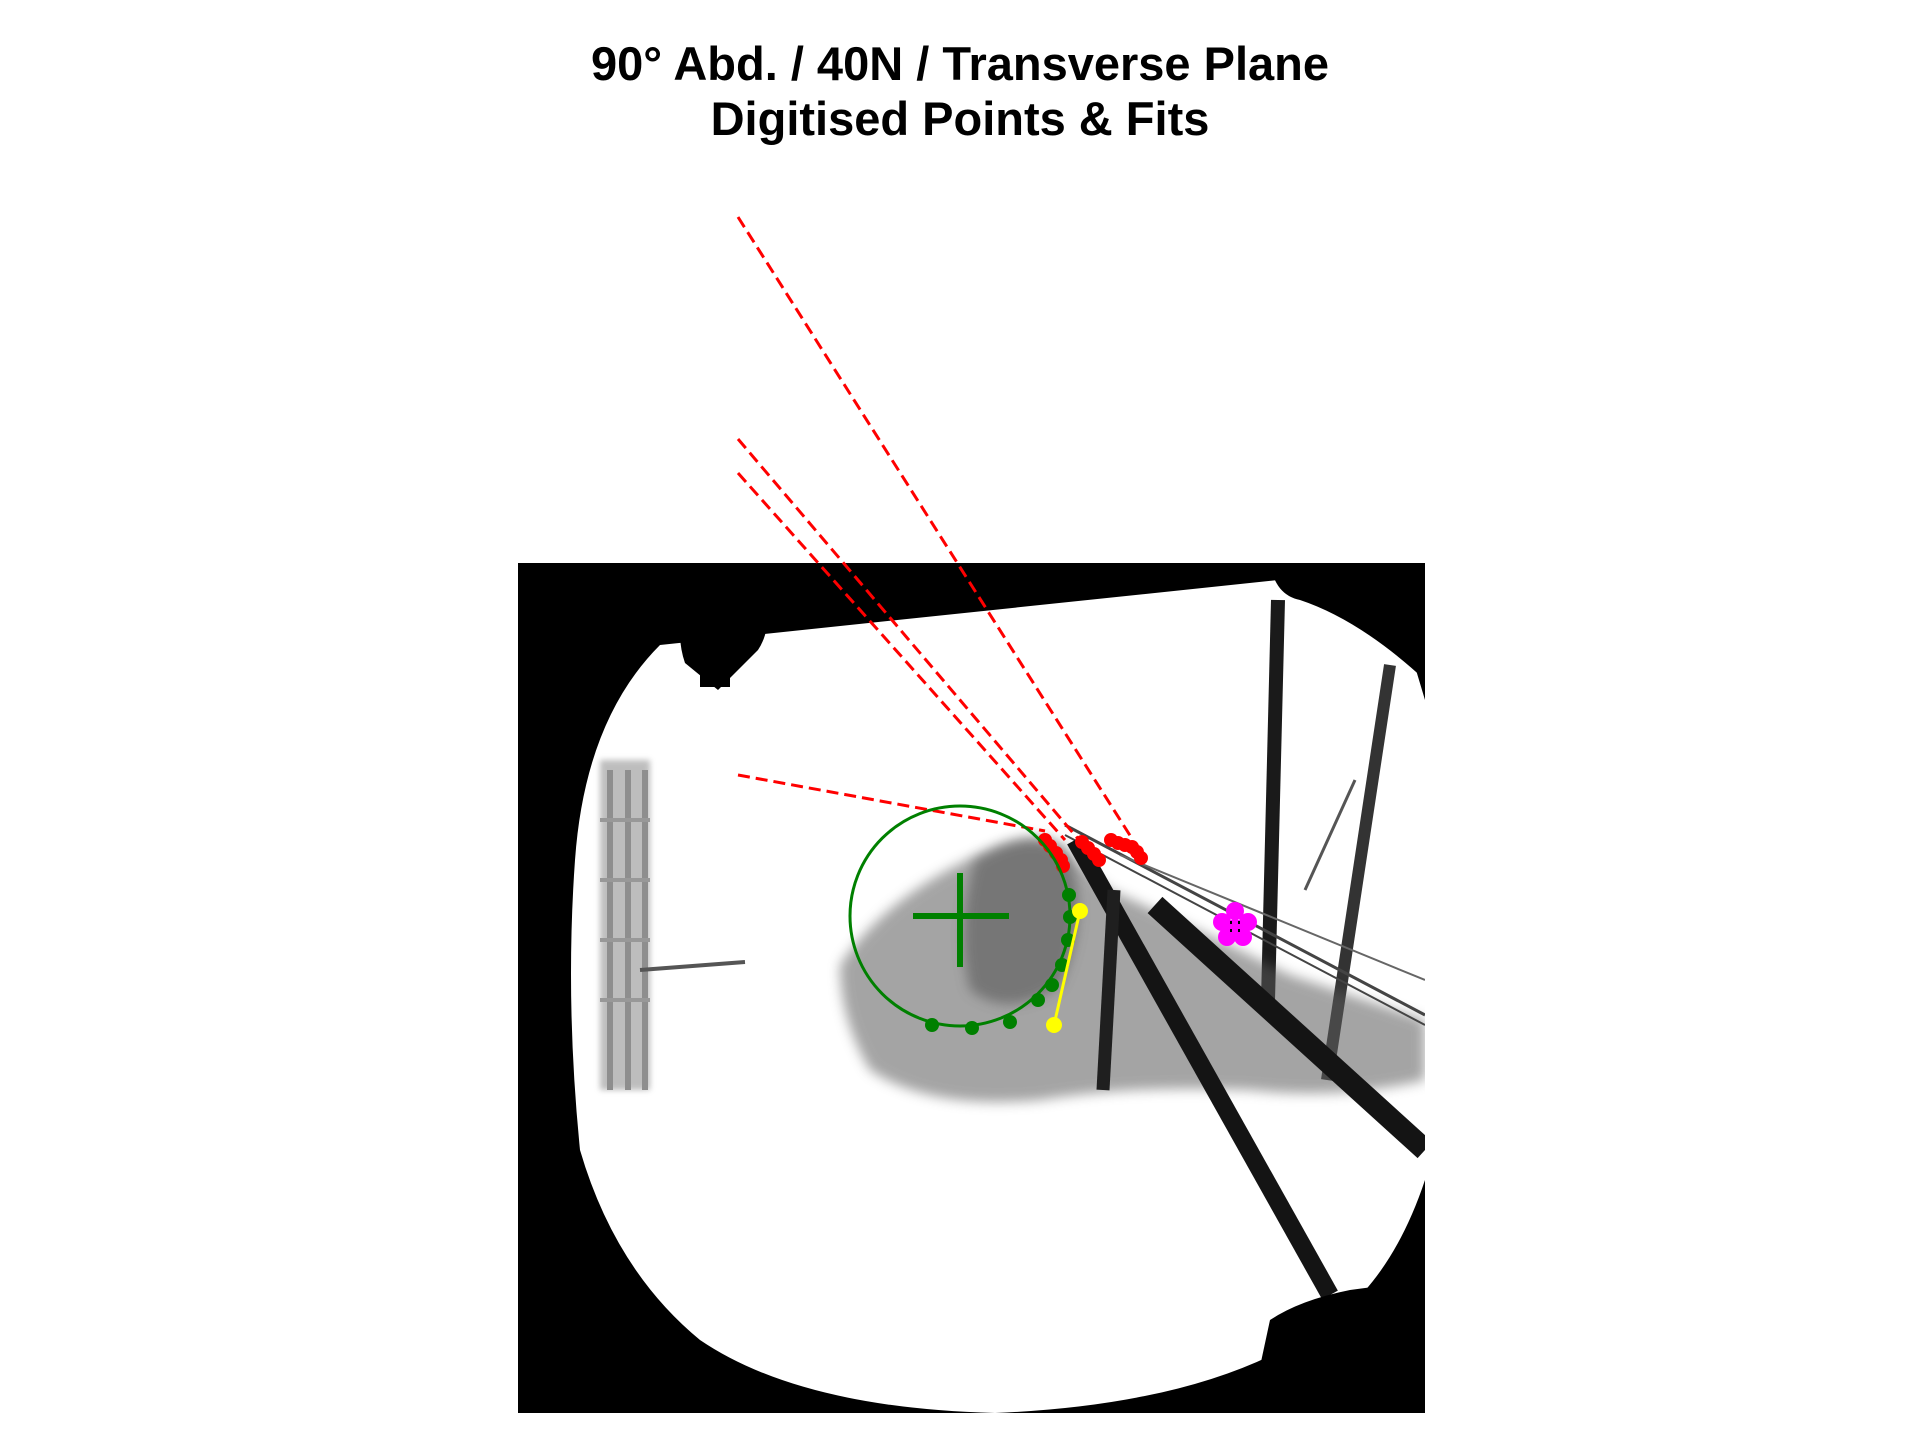 The image size is (1920, 1440). I want to click on figure-title-line-1: 90° Abd. / 40N / Transverse Plane, so click(960, 63).